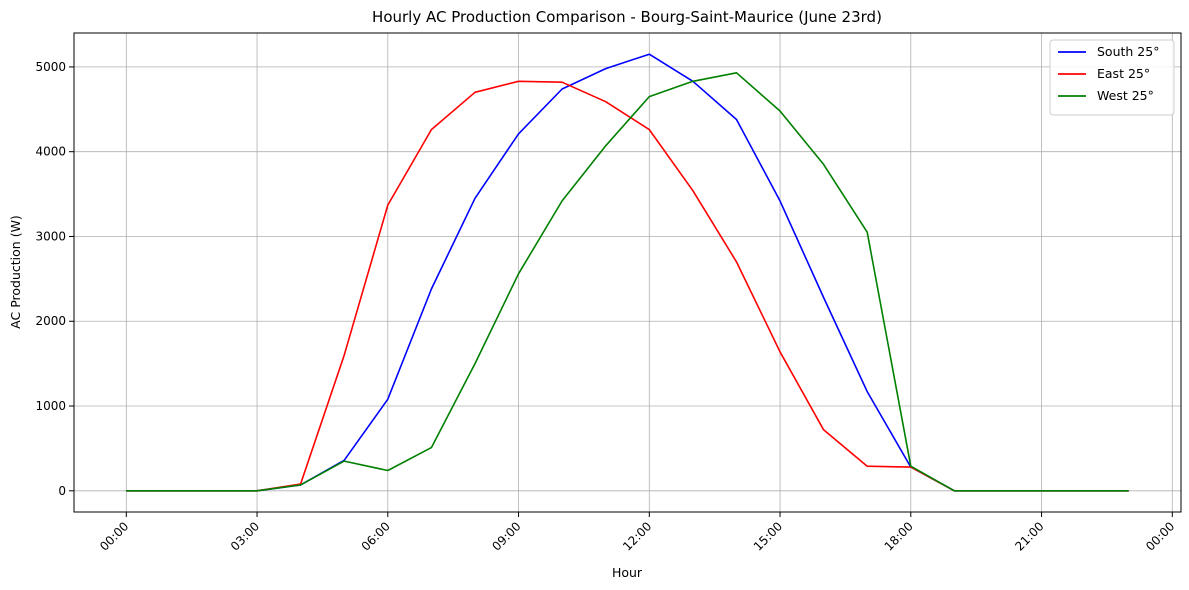 The image size is (1189, 590). What do you see at coordinates (376, 536) in the screenshot?
I see `x-tick-label: 06:00` at bounding box center [376, 536].